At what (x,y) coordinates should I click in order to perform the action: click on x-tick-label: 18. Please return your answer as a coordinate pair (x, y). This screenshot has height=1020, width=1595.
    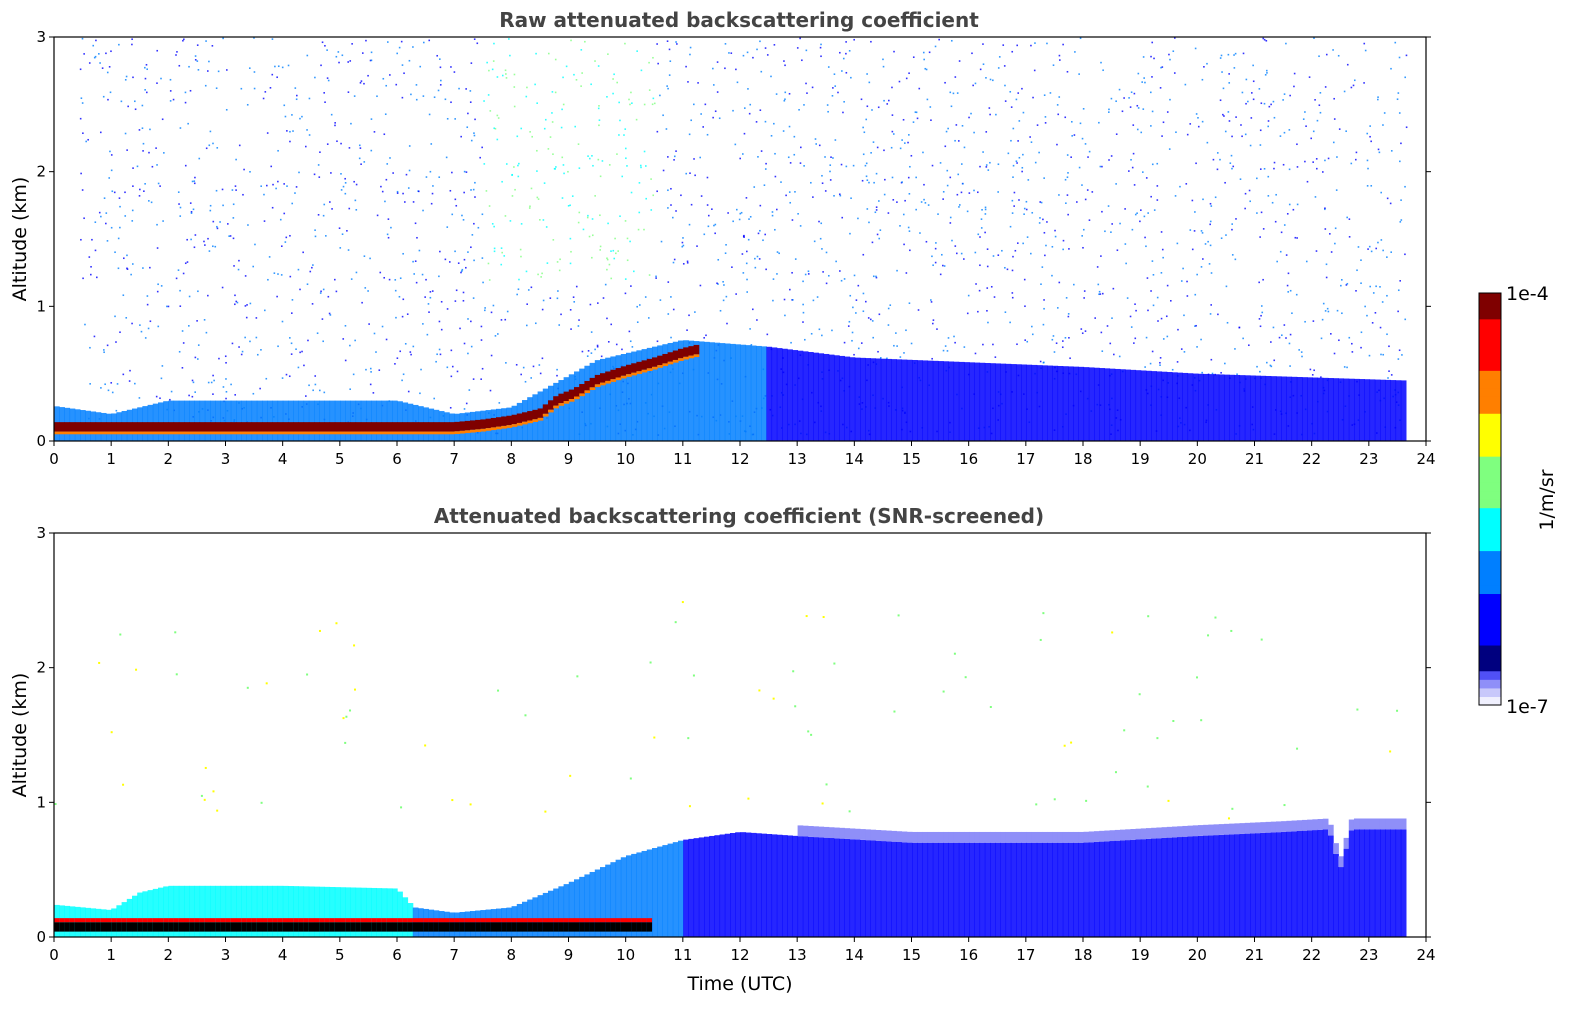
    Looking at the image, I should click on (1082, 459).